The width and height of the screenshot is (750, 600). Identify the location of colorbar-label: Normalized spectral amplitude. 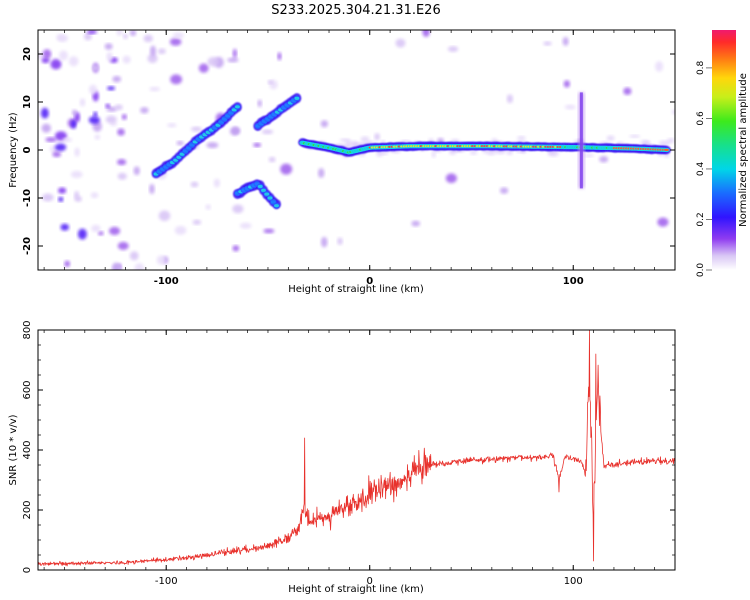
(743, 150).